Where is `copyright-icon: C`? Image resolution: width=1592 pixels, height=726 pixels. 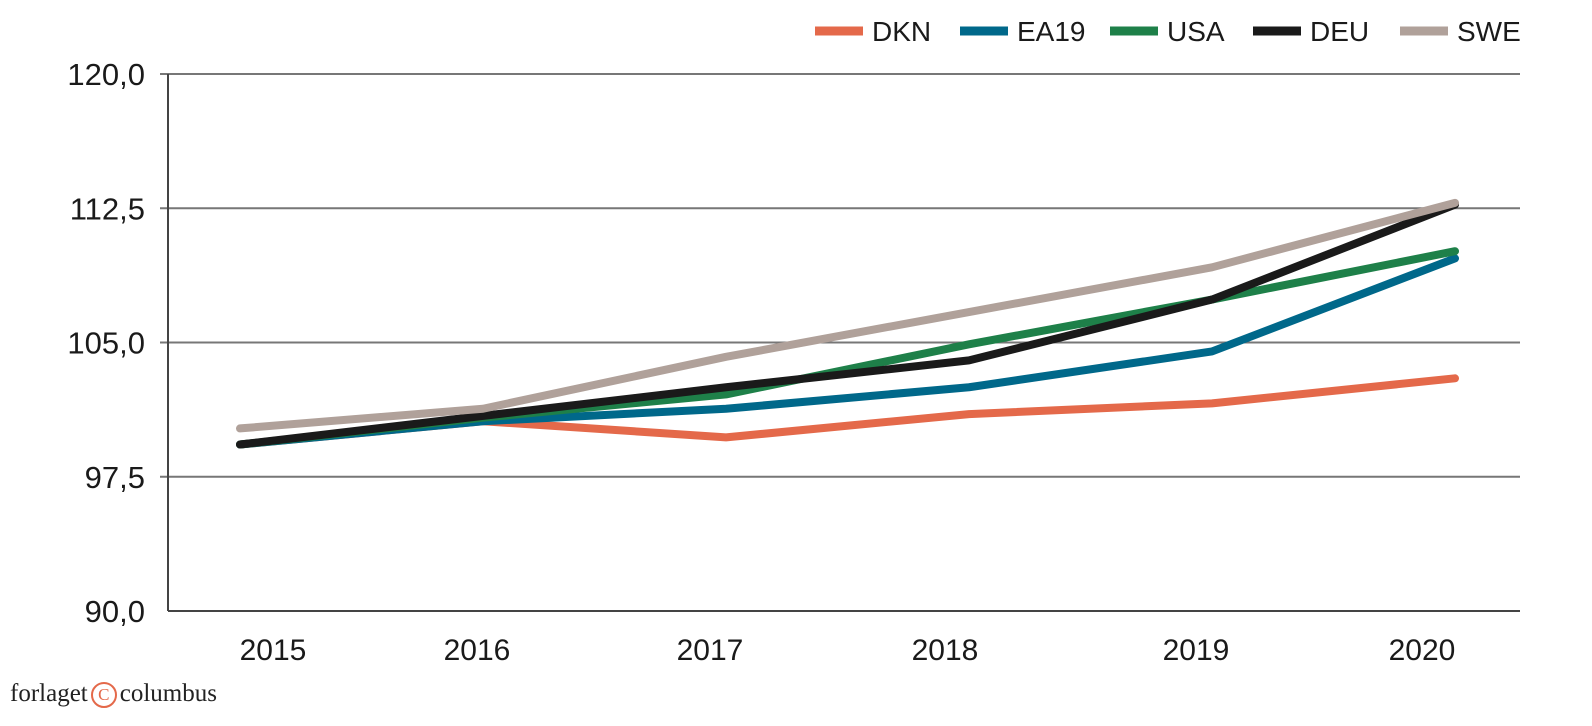
copyright-icon: C is located at coordinates (103, 695).